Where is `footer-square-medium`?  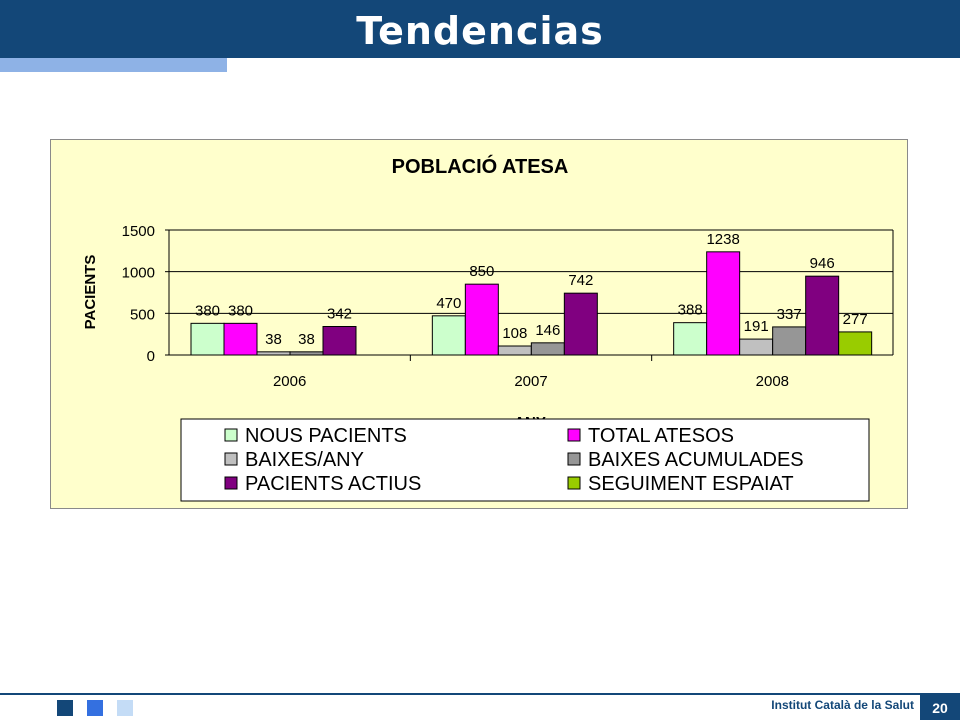 footer-square-medium is located at coordinates (95, 708).